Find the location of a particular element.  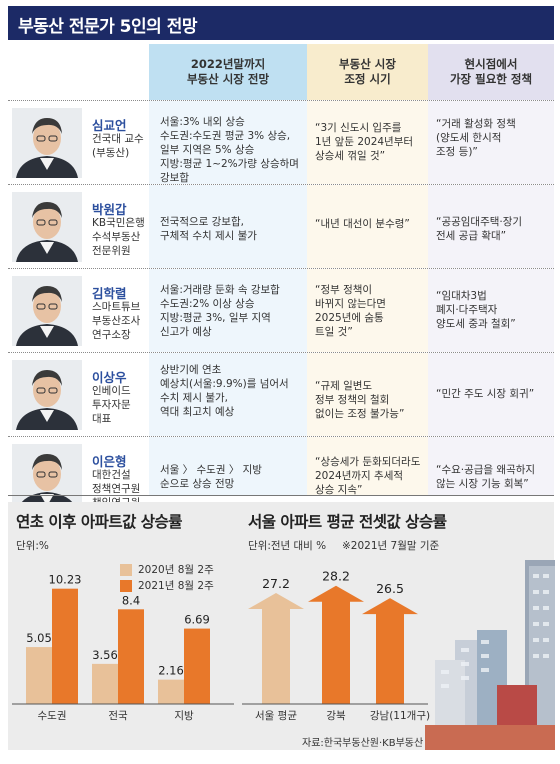

expert-affiliation: 스마트튜브 부동산조사 연구소장 is located at coordinates (116, 321).